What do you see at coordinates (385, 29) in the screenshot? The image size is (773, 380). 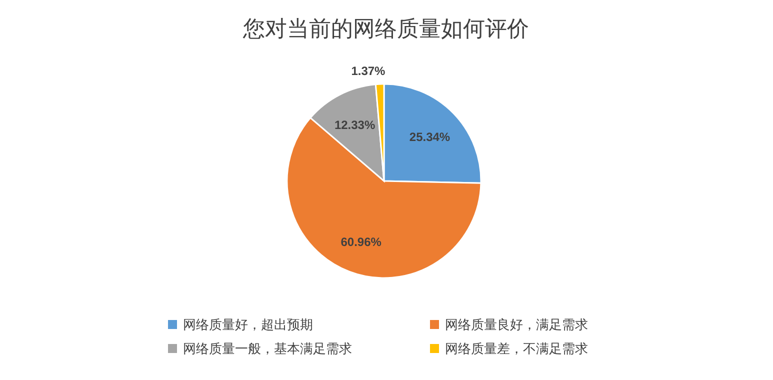 I see `chart-title: 您对当前的网络质量如何评价` at bounding box center [385, 29].